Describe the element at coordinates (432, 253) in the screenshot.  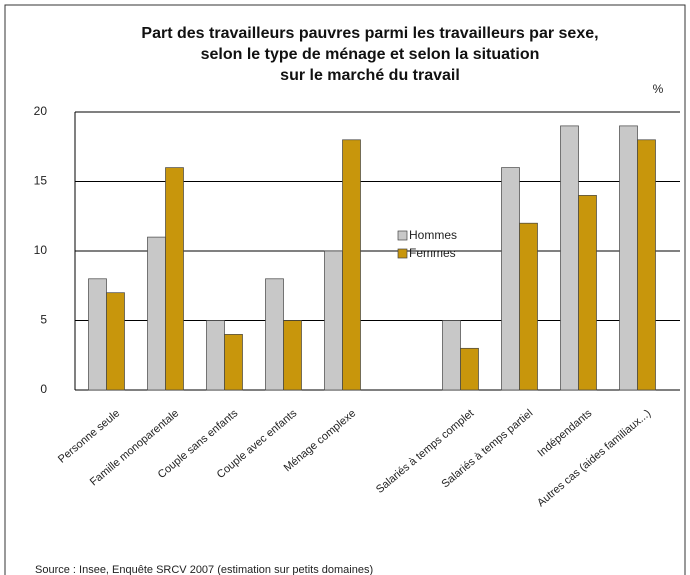
I see `legend-label: Femmes` at that location.